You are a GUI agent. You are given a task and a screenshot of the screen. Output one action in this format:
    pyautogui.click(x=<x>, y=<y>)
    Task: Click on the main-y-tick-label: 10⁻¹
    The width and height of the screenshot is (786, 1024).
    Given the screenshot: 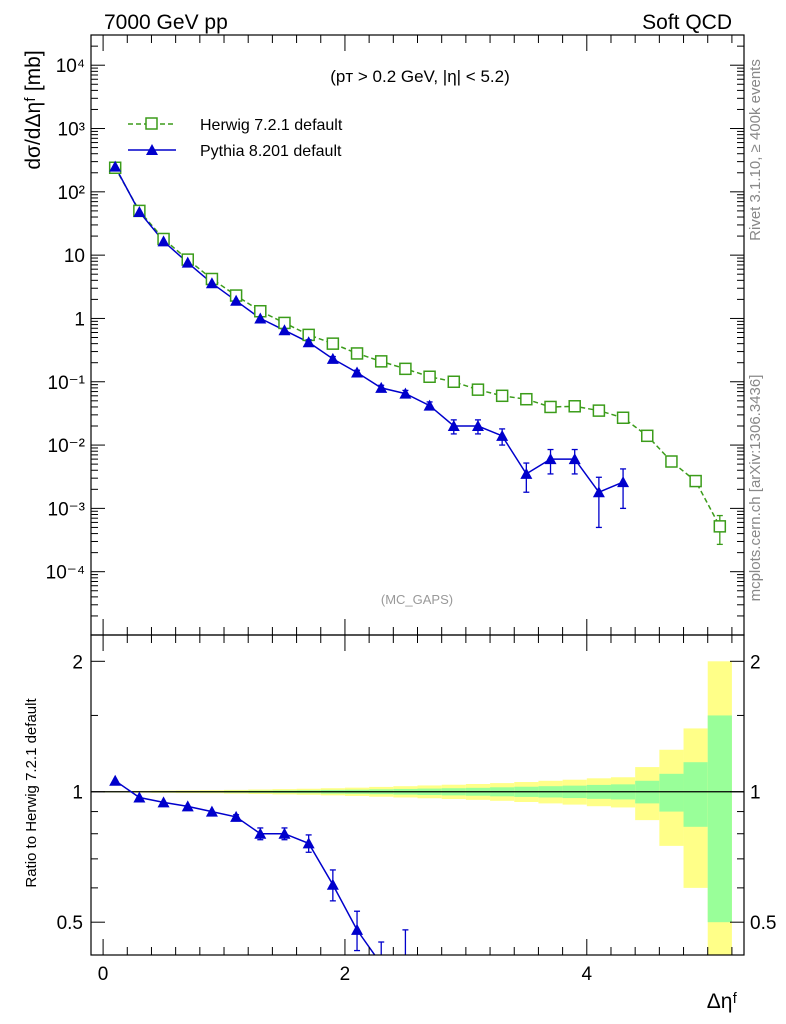 What is the action you would take?
    pyautogui.click(x=67, y=383)
    